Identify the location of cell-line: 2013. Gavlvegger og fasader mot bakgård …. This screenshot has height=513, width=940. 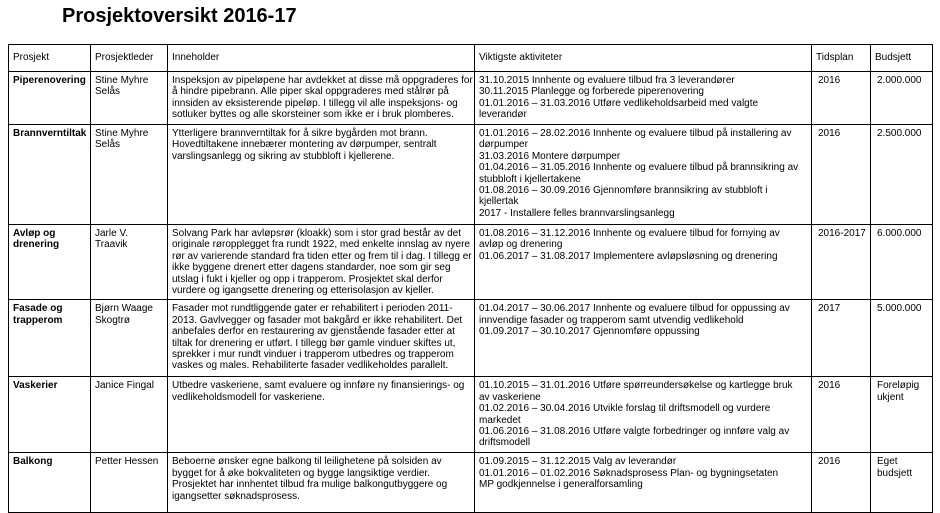
(317, 320).